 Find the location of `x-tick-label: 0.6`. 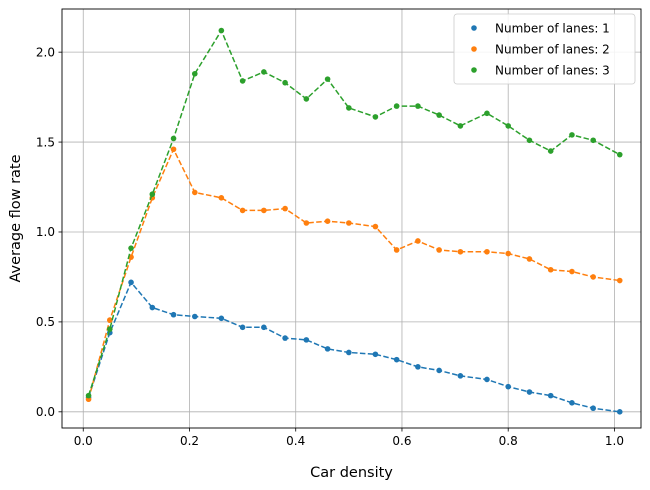

x-tick-label: 0.6 is located at coordinates (401, 441).